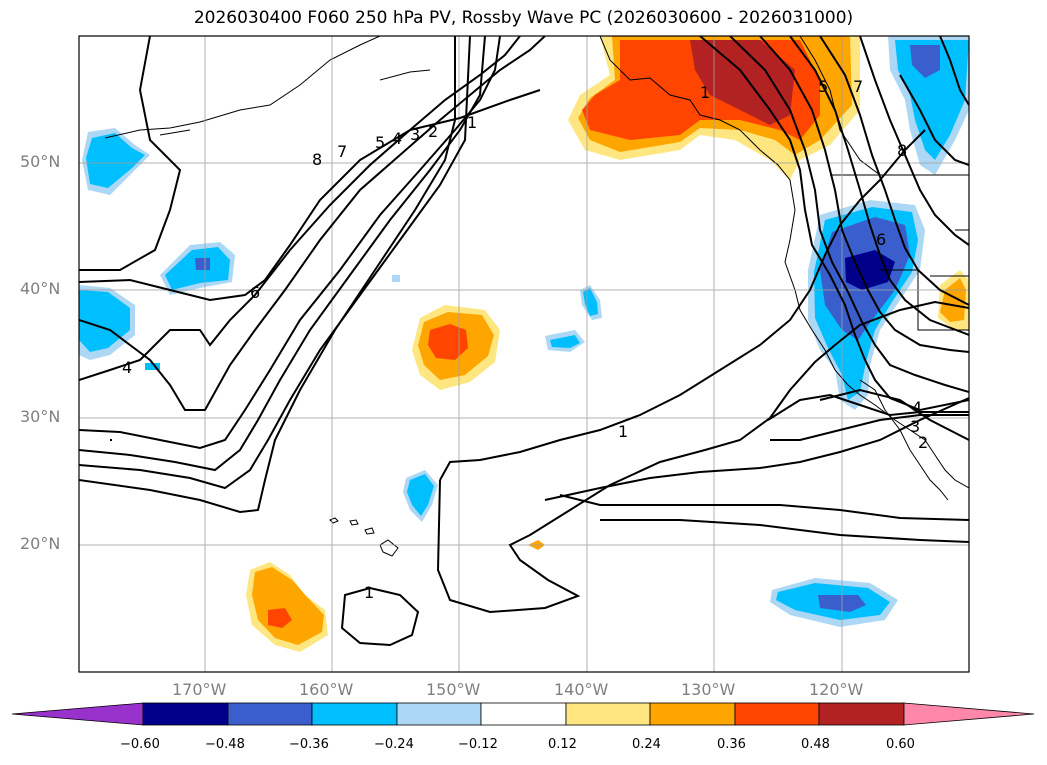 This screenshot has width=1047, height=765. Describe the element at coordinates (928, 105) in the screenshot. I see `negative-anomaly-ne` at that location.